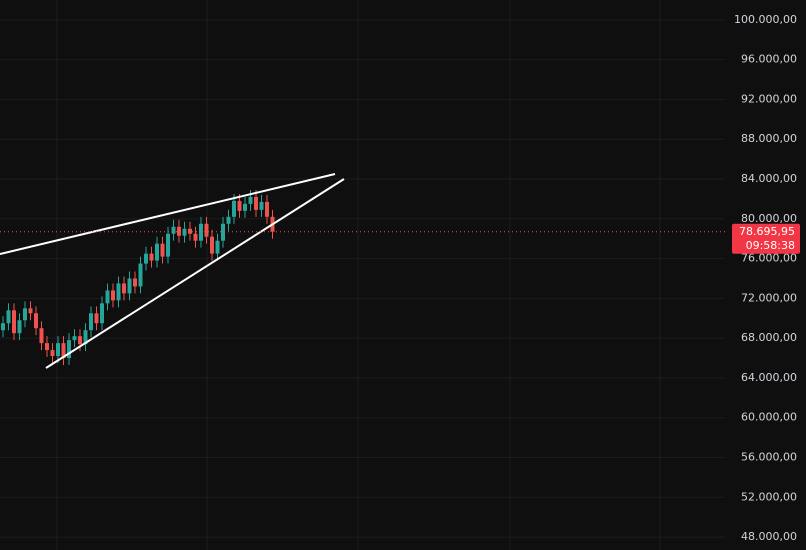 The image size is (806, 550). I want to click on y-tick-label: 84.000,00, so click(769, 178).